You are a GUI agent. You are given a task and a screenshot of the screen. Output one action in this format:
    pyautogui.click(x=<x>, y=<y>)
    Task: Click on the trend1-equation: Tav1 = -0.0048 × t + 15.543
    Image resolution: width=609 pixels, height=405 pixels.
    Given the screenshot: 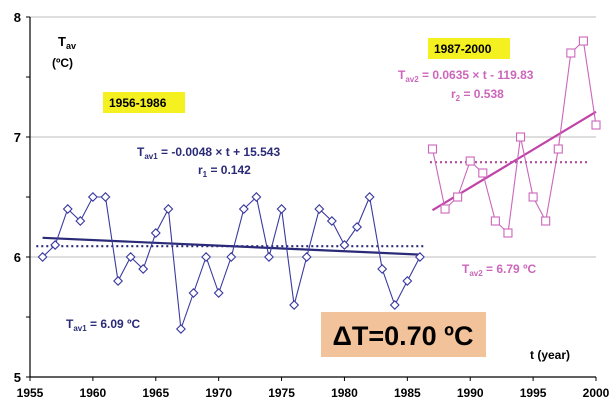 What is the action you would take?
    pyautogui.click(x=208, y=153)
    